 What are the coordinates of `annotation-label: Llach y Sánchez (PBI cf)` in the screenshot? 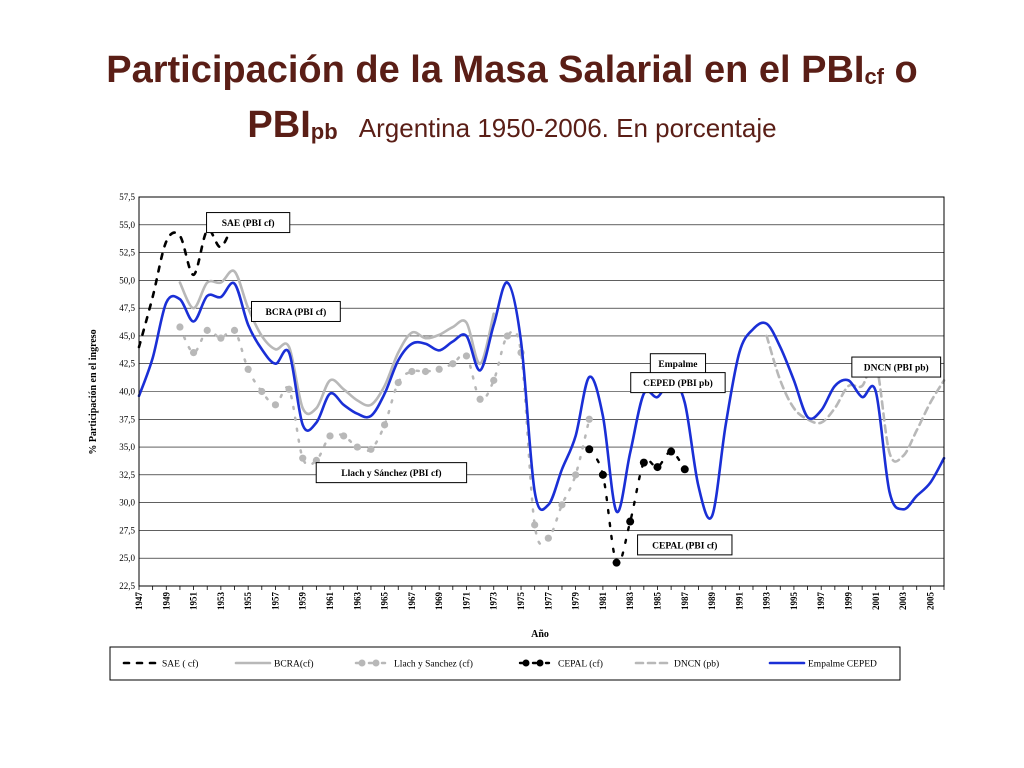 It's located at (391, 473).